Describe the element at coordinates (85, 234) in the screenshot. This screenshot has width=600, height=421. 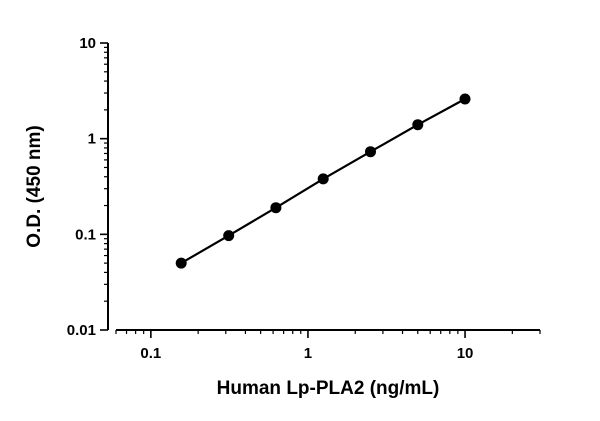
I see `y-tick-label: 0.1` at that location.